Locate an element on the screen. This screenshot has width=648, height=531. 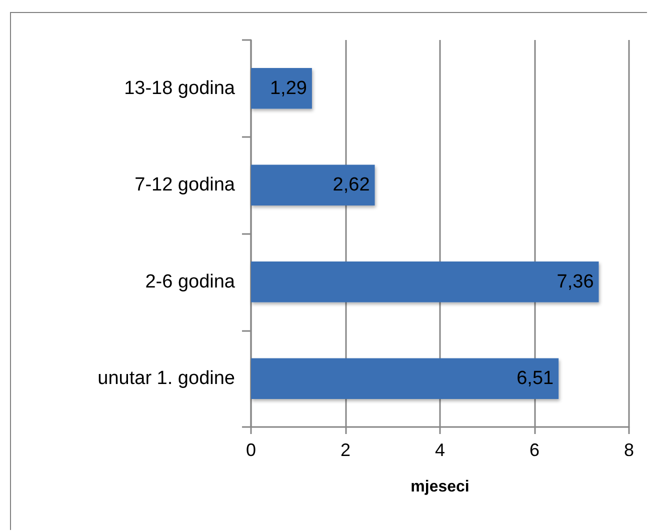
data-label: 1,29 is located at coordinates (288, 88).